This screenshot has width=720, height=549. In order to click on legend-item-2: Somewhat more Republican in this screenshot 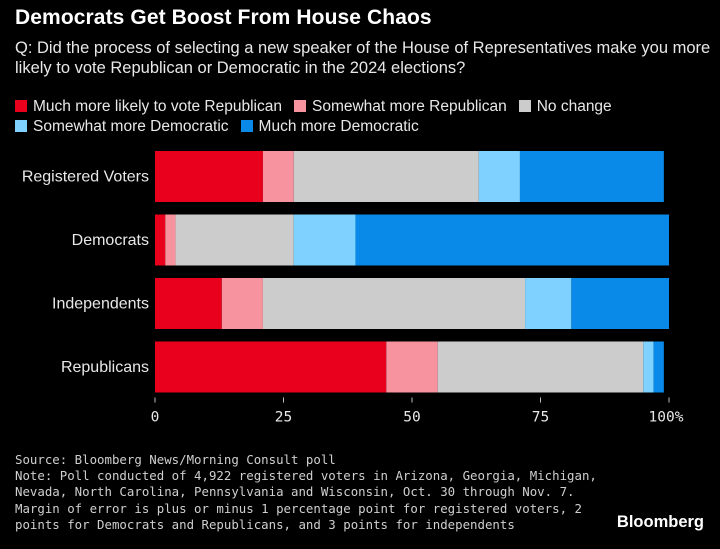, I will do `click(400, 107)`.